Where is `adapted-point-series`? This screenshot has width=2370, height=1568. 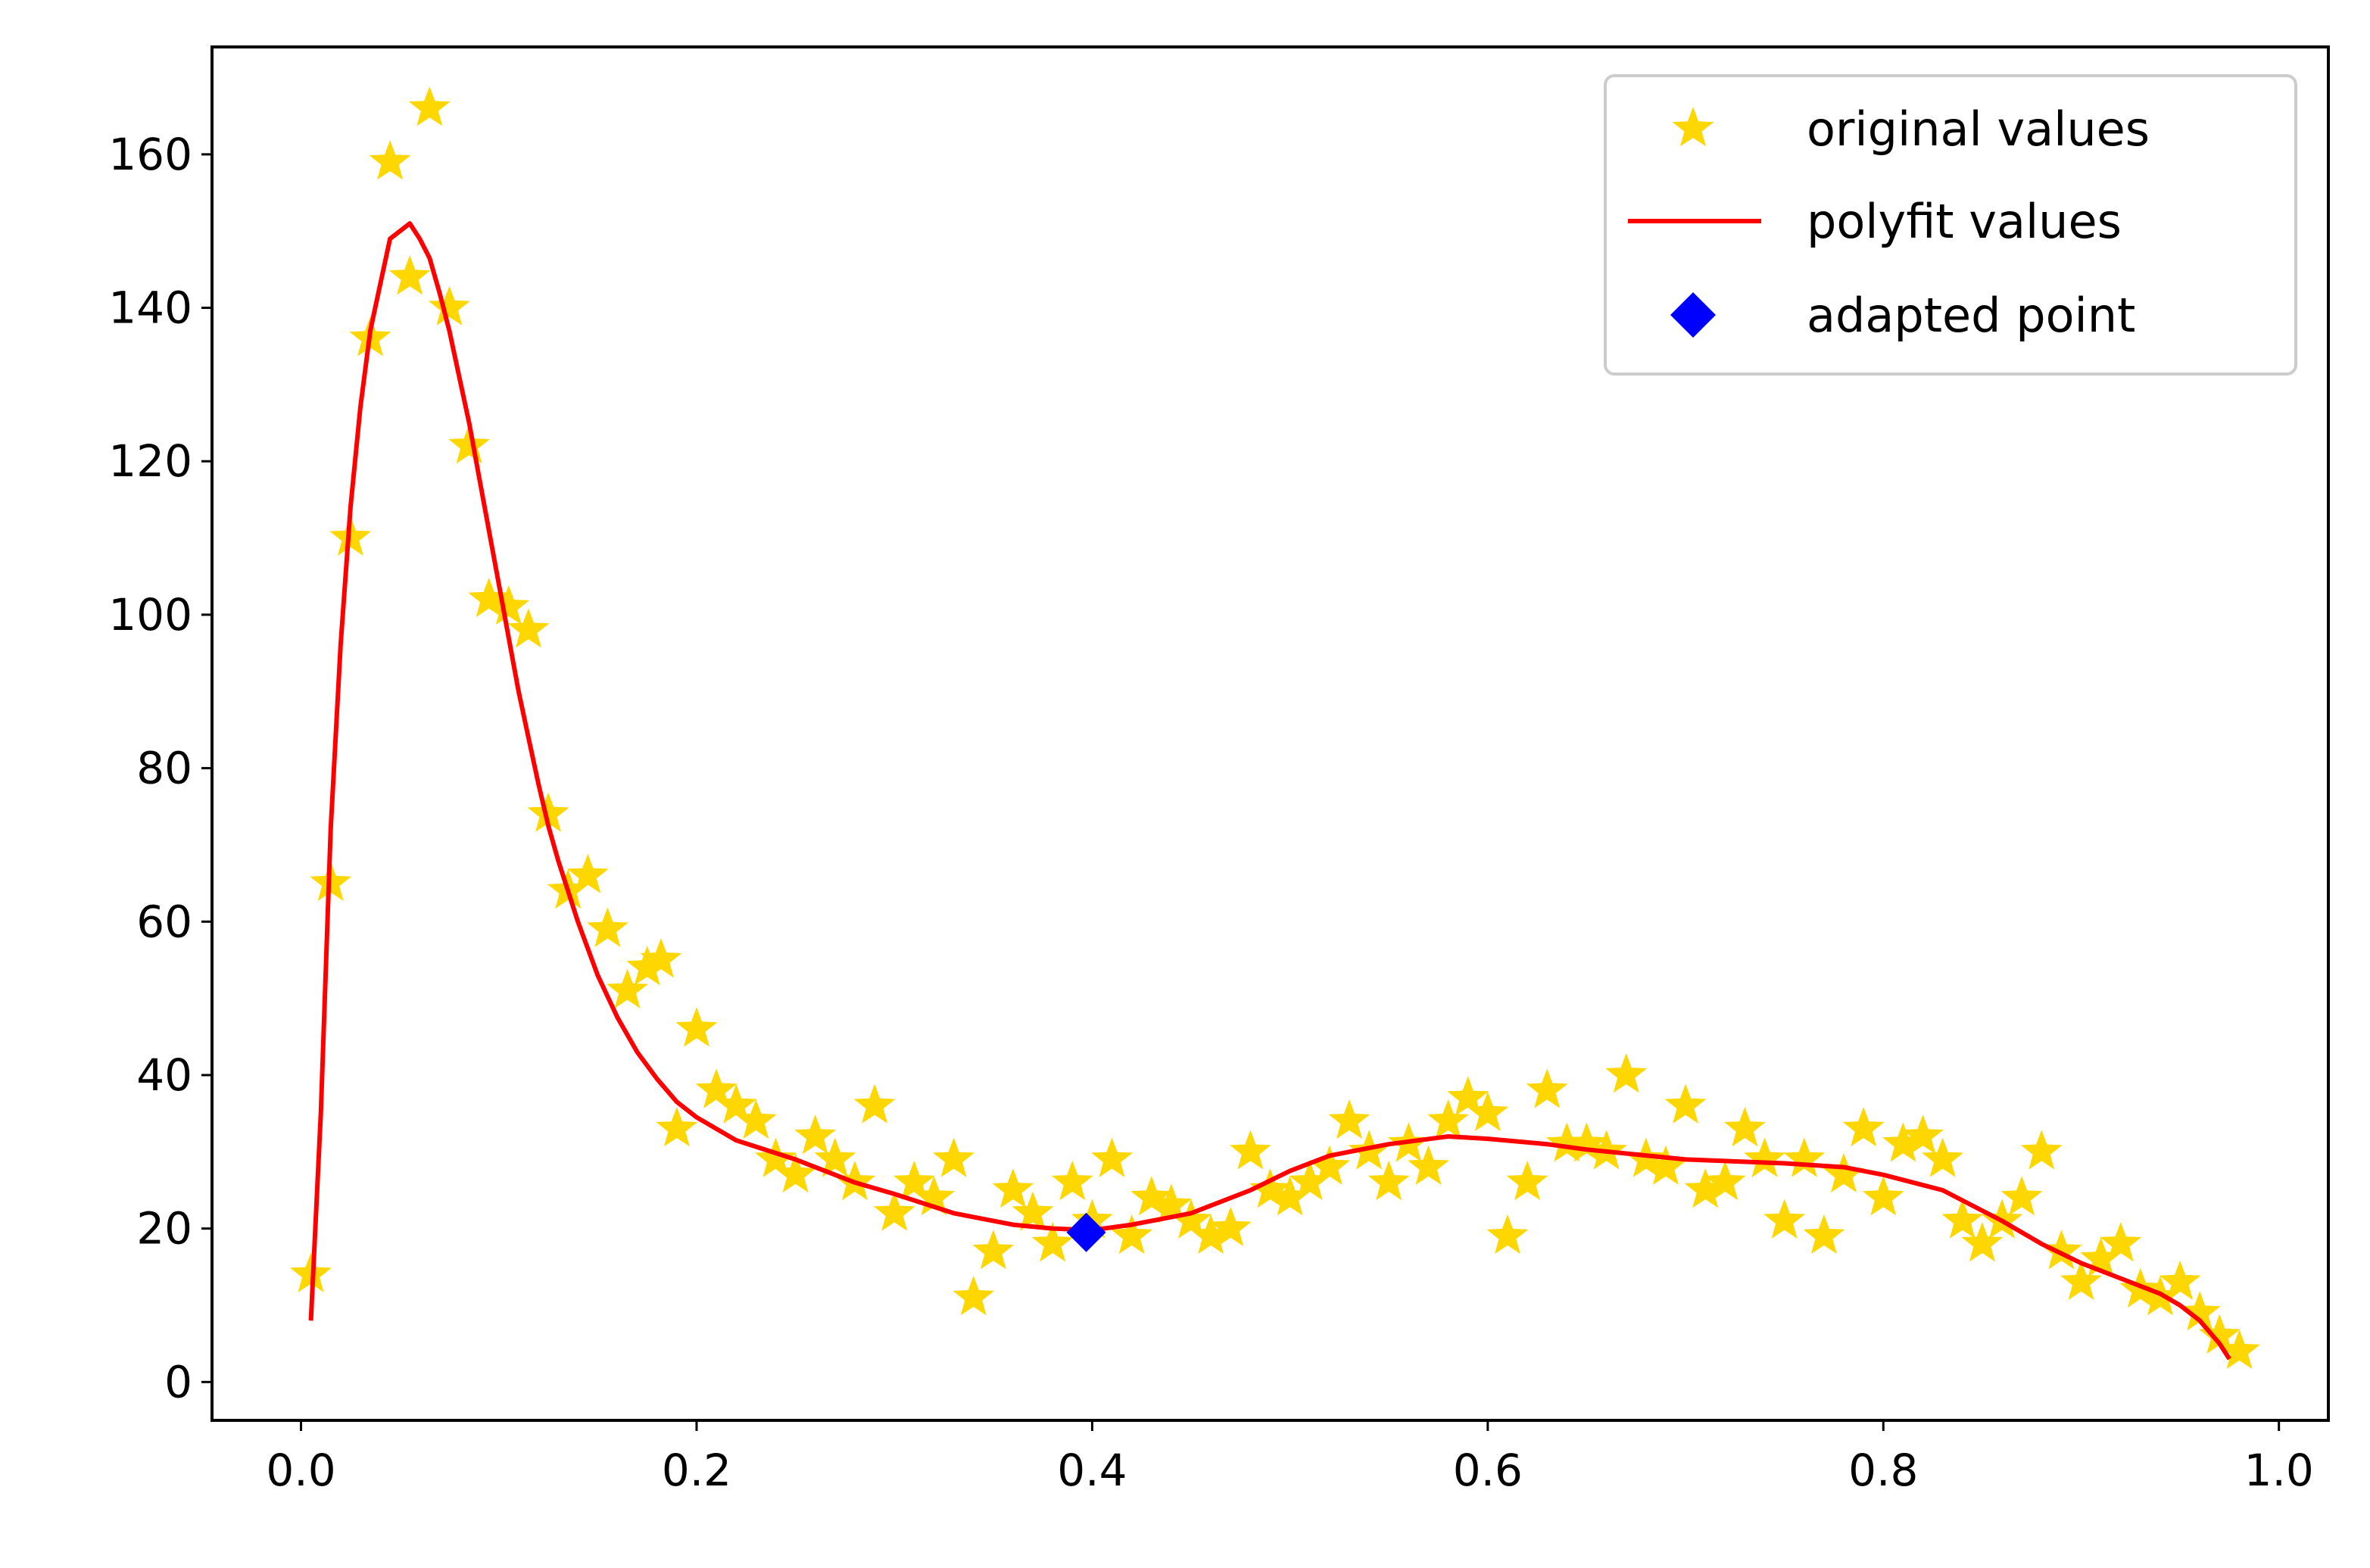
adapted-point-series is located at coordinates (1086, 1232).